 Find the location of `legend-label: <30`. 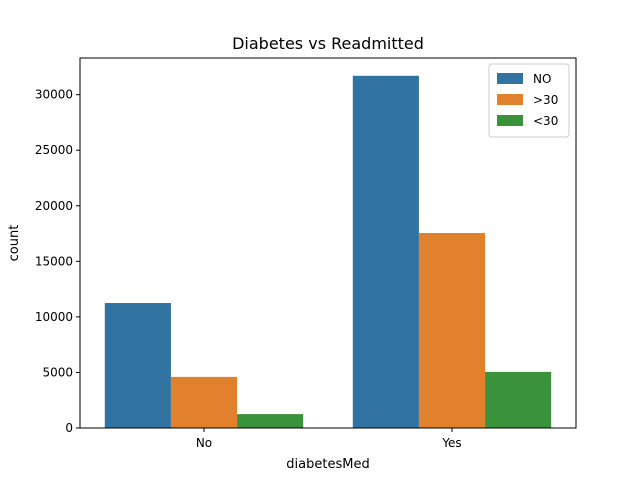

legend-label: <30 is located at coordinates (545, 121).